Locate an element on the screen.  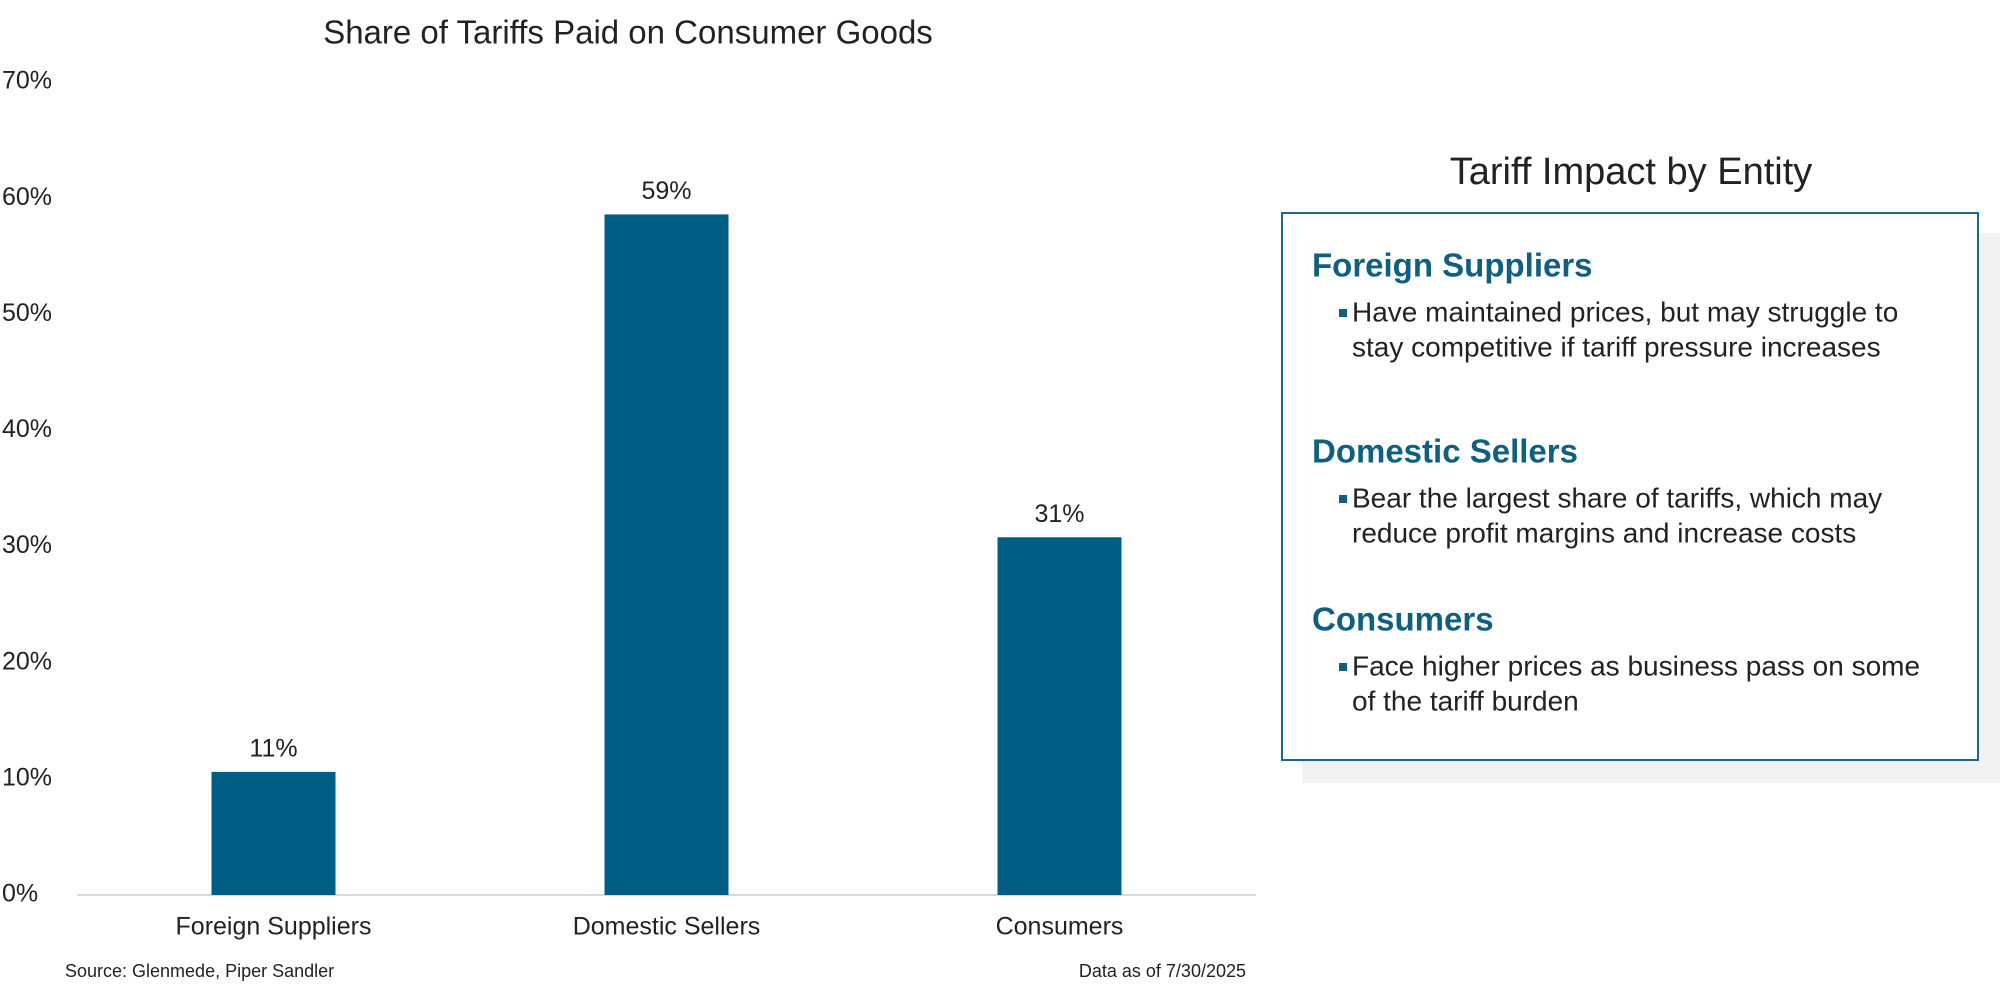
panel-heading: Domestic Sellers is located at coordinates (1445, 451).